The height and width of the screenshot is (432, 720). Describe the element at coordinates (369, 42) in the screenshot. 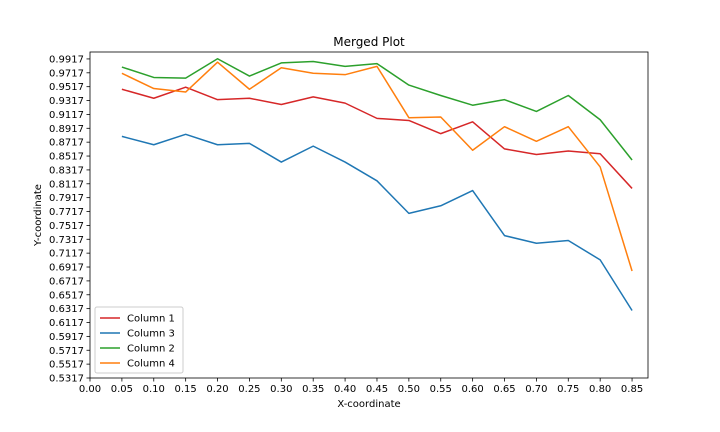

I see `chart-title: Merged Plot` at that location.